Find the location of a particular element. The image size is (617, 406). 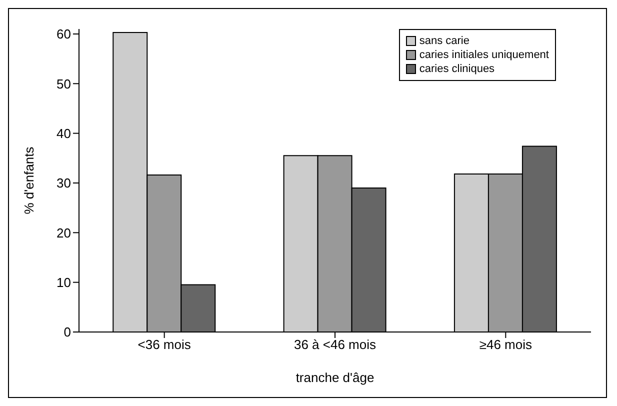

legend-label: caries initiales uniquement is located at coordinates (484, 55).